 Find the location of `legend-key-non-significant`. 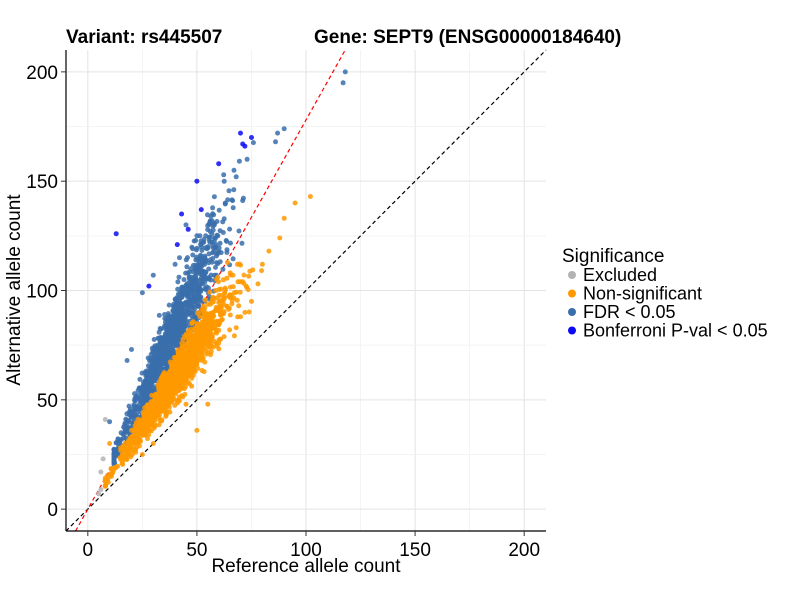

legend-key-non-significant is located at coordinates (572, 293).